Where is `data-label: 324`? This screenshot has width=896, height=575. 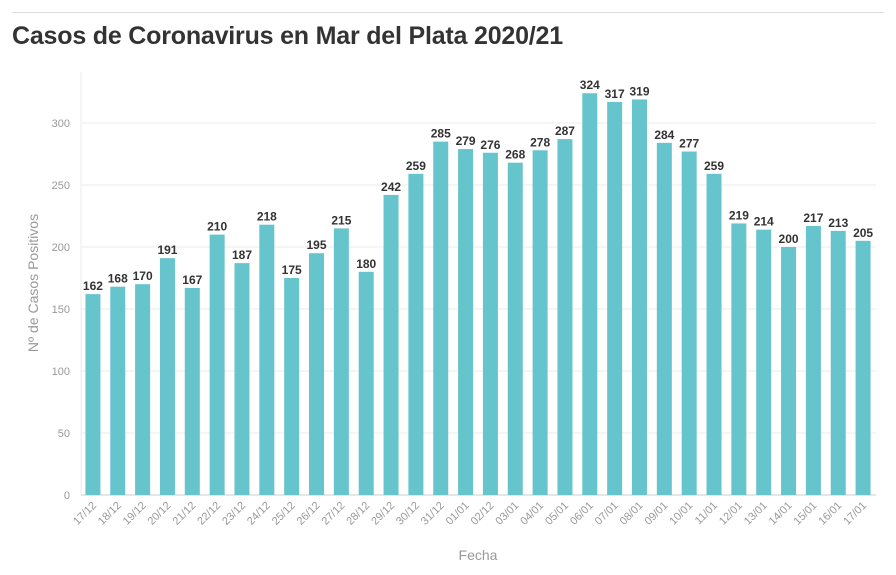 data-label: 324 is located at coordinates (590, 85).